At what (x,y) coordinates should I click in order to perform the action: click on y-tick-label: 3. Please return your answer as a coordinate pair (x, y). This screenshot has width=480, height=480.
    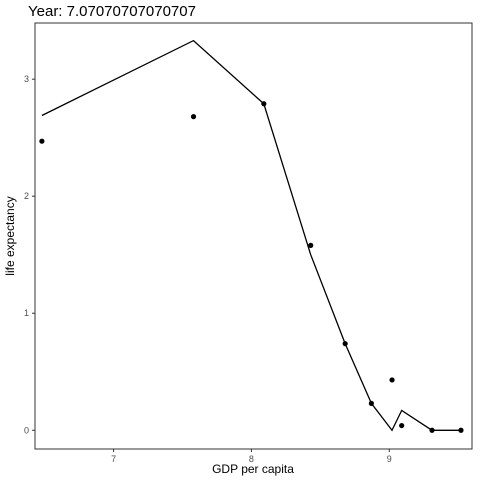
    Looking at the image, I should click on (26, 79).